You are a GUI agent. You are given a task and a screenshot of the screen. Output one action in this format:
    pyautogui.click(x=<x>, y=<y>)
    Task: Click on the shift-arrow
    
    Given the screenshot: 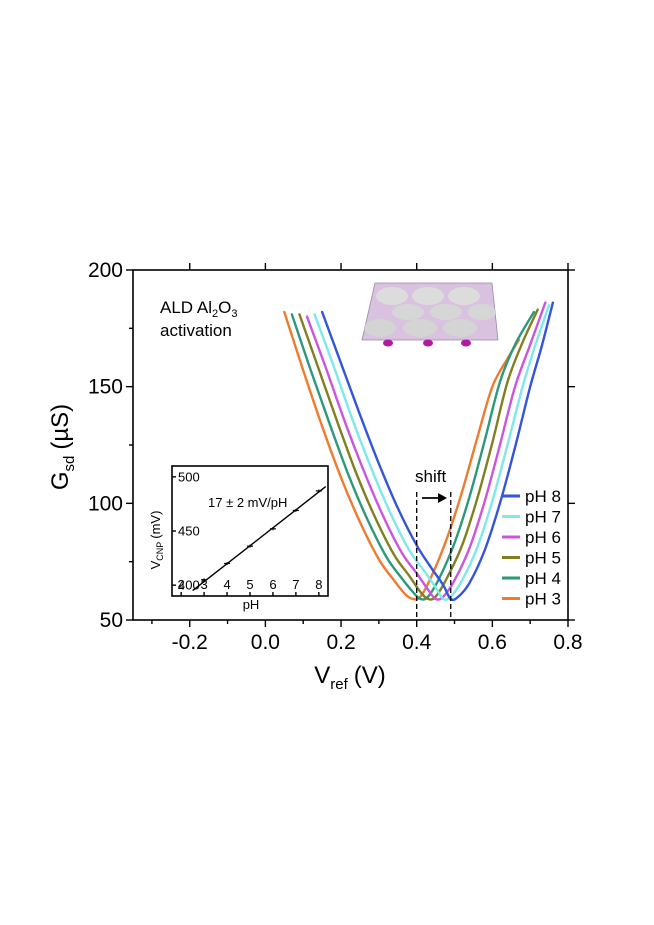 What is the action you would take?
    pyautogui.click(x=434, y=498)
    